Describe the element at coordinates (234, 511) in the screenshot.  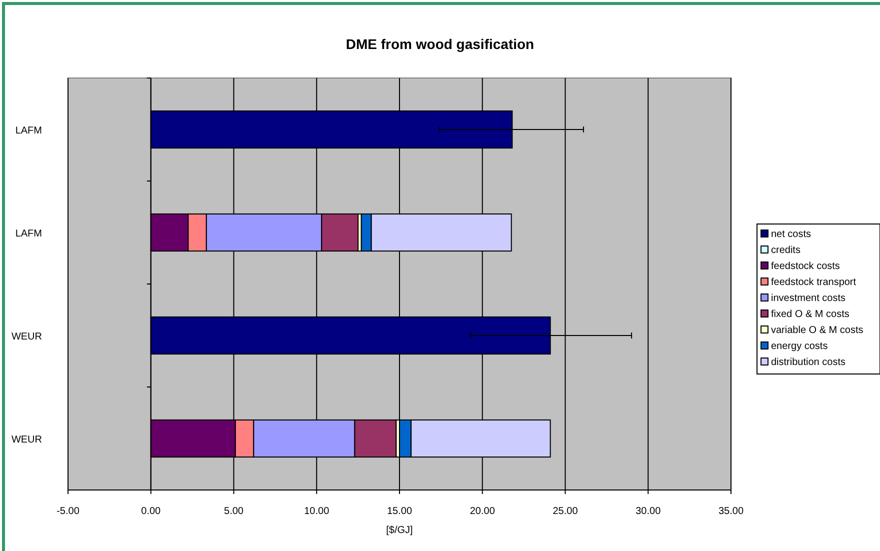
I see `x-tick-label: 5.00` at that location.